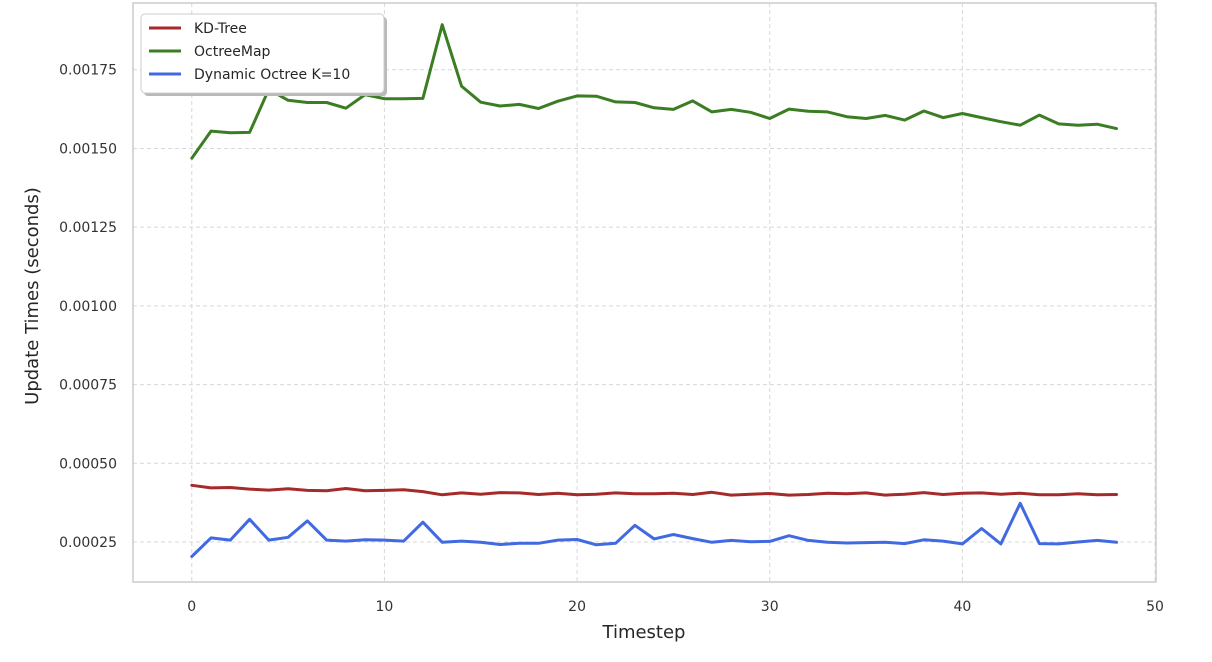 This screenshot has height=662, width=1212. I want to click on x-tick-label: 40, so click(962, 607).